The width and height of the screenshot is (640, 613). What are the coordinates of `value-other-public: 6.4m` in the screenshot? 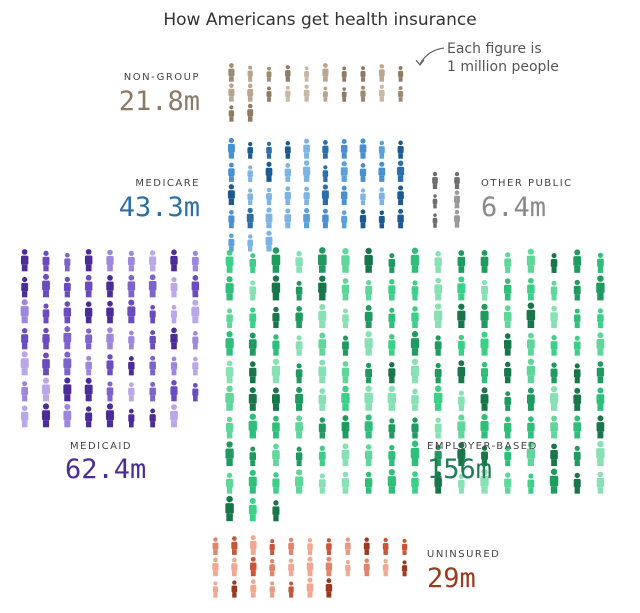 It's located at (514, 207).